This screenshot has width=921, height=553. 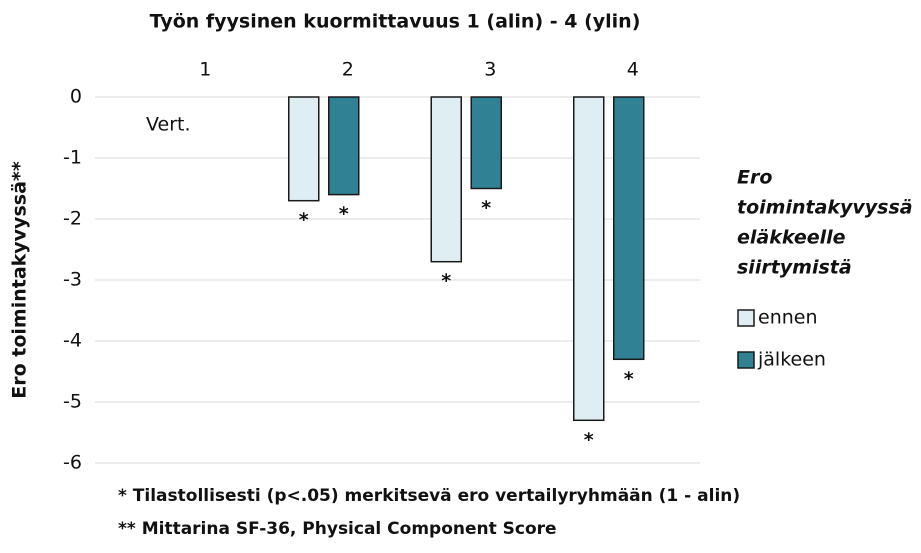 What do you see at coordinates (794, 268) in the screenshot?
I see `legend-title: siirtymistä` at bounding box center [794, 268].